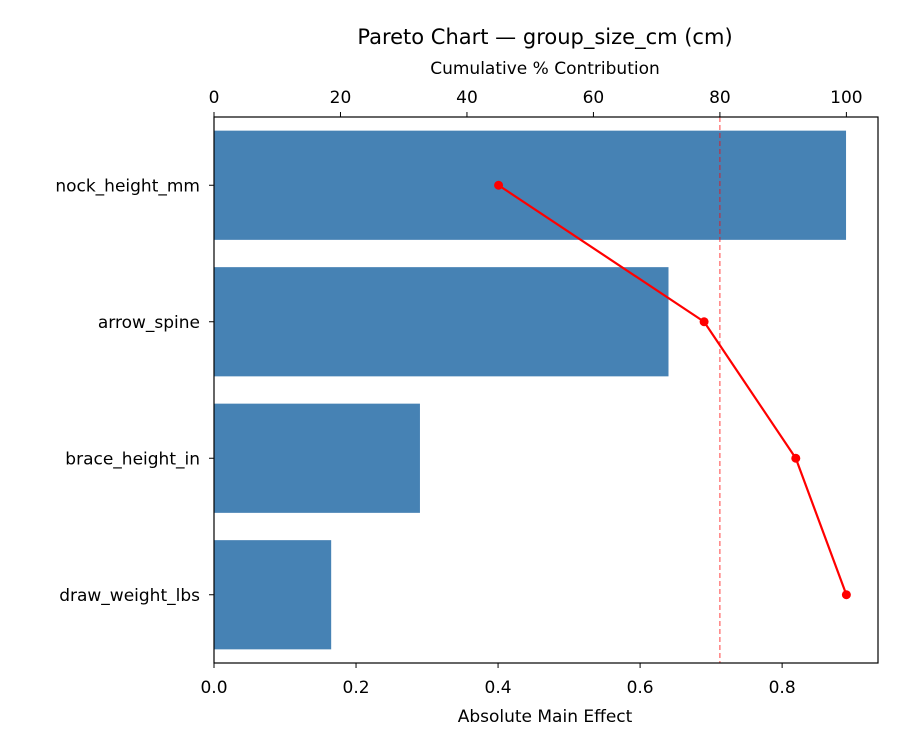 This screenshot has width=900, height=750. What do you see at coordinates (441, 322) in the screenshot?
I see `bar-arrow_spine` at bounding box center [441, 322].